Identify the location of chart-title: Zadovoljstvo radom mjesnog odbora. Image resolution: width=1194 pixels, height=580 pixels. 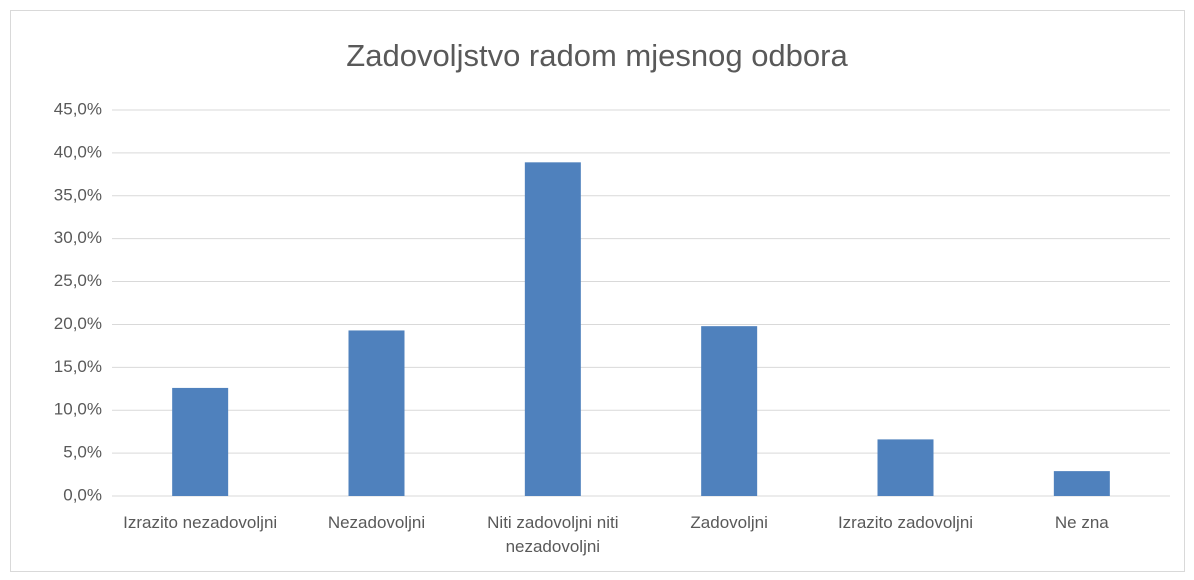
(597, 55).